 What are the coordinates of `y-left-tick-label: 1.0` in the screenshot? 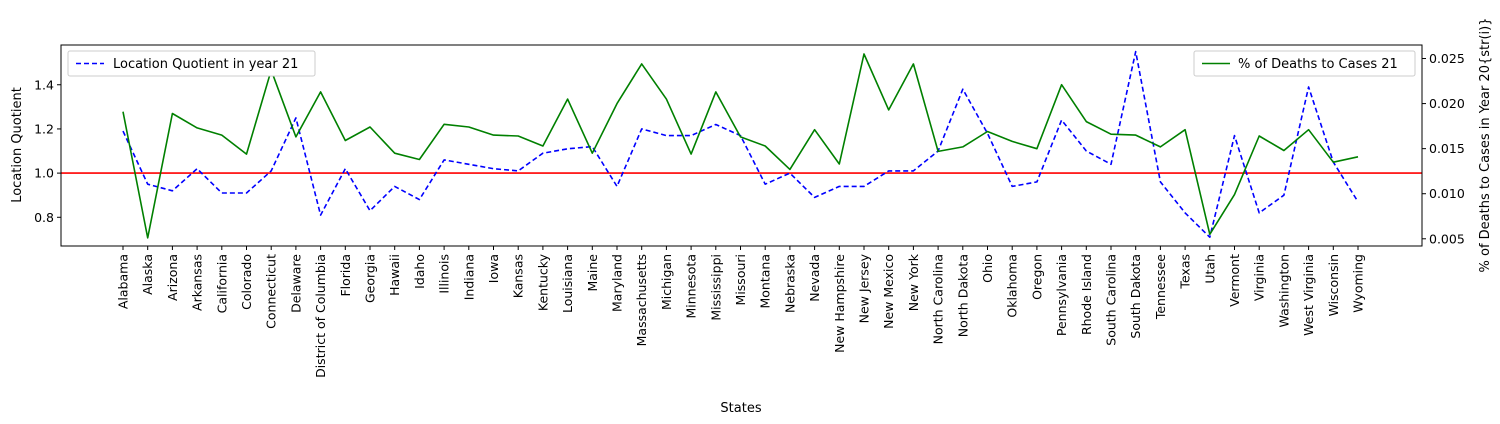 It's located at (44, 173).